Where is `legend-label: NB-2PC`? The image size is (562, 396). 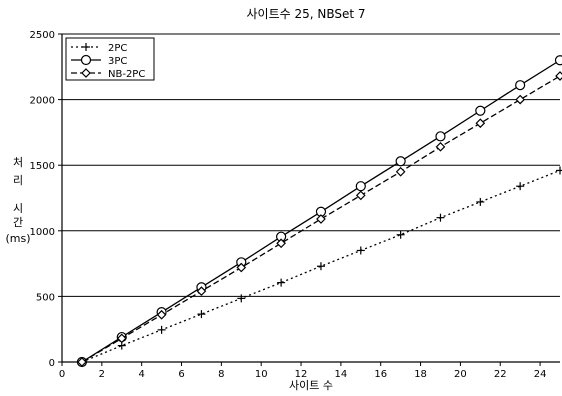
legend-label: NB-2PC is located at coordinates (126, 74).